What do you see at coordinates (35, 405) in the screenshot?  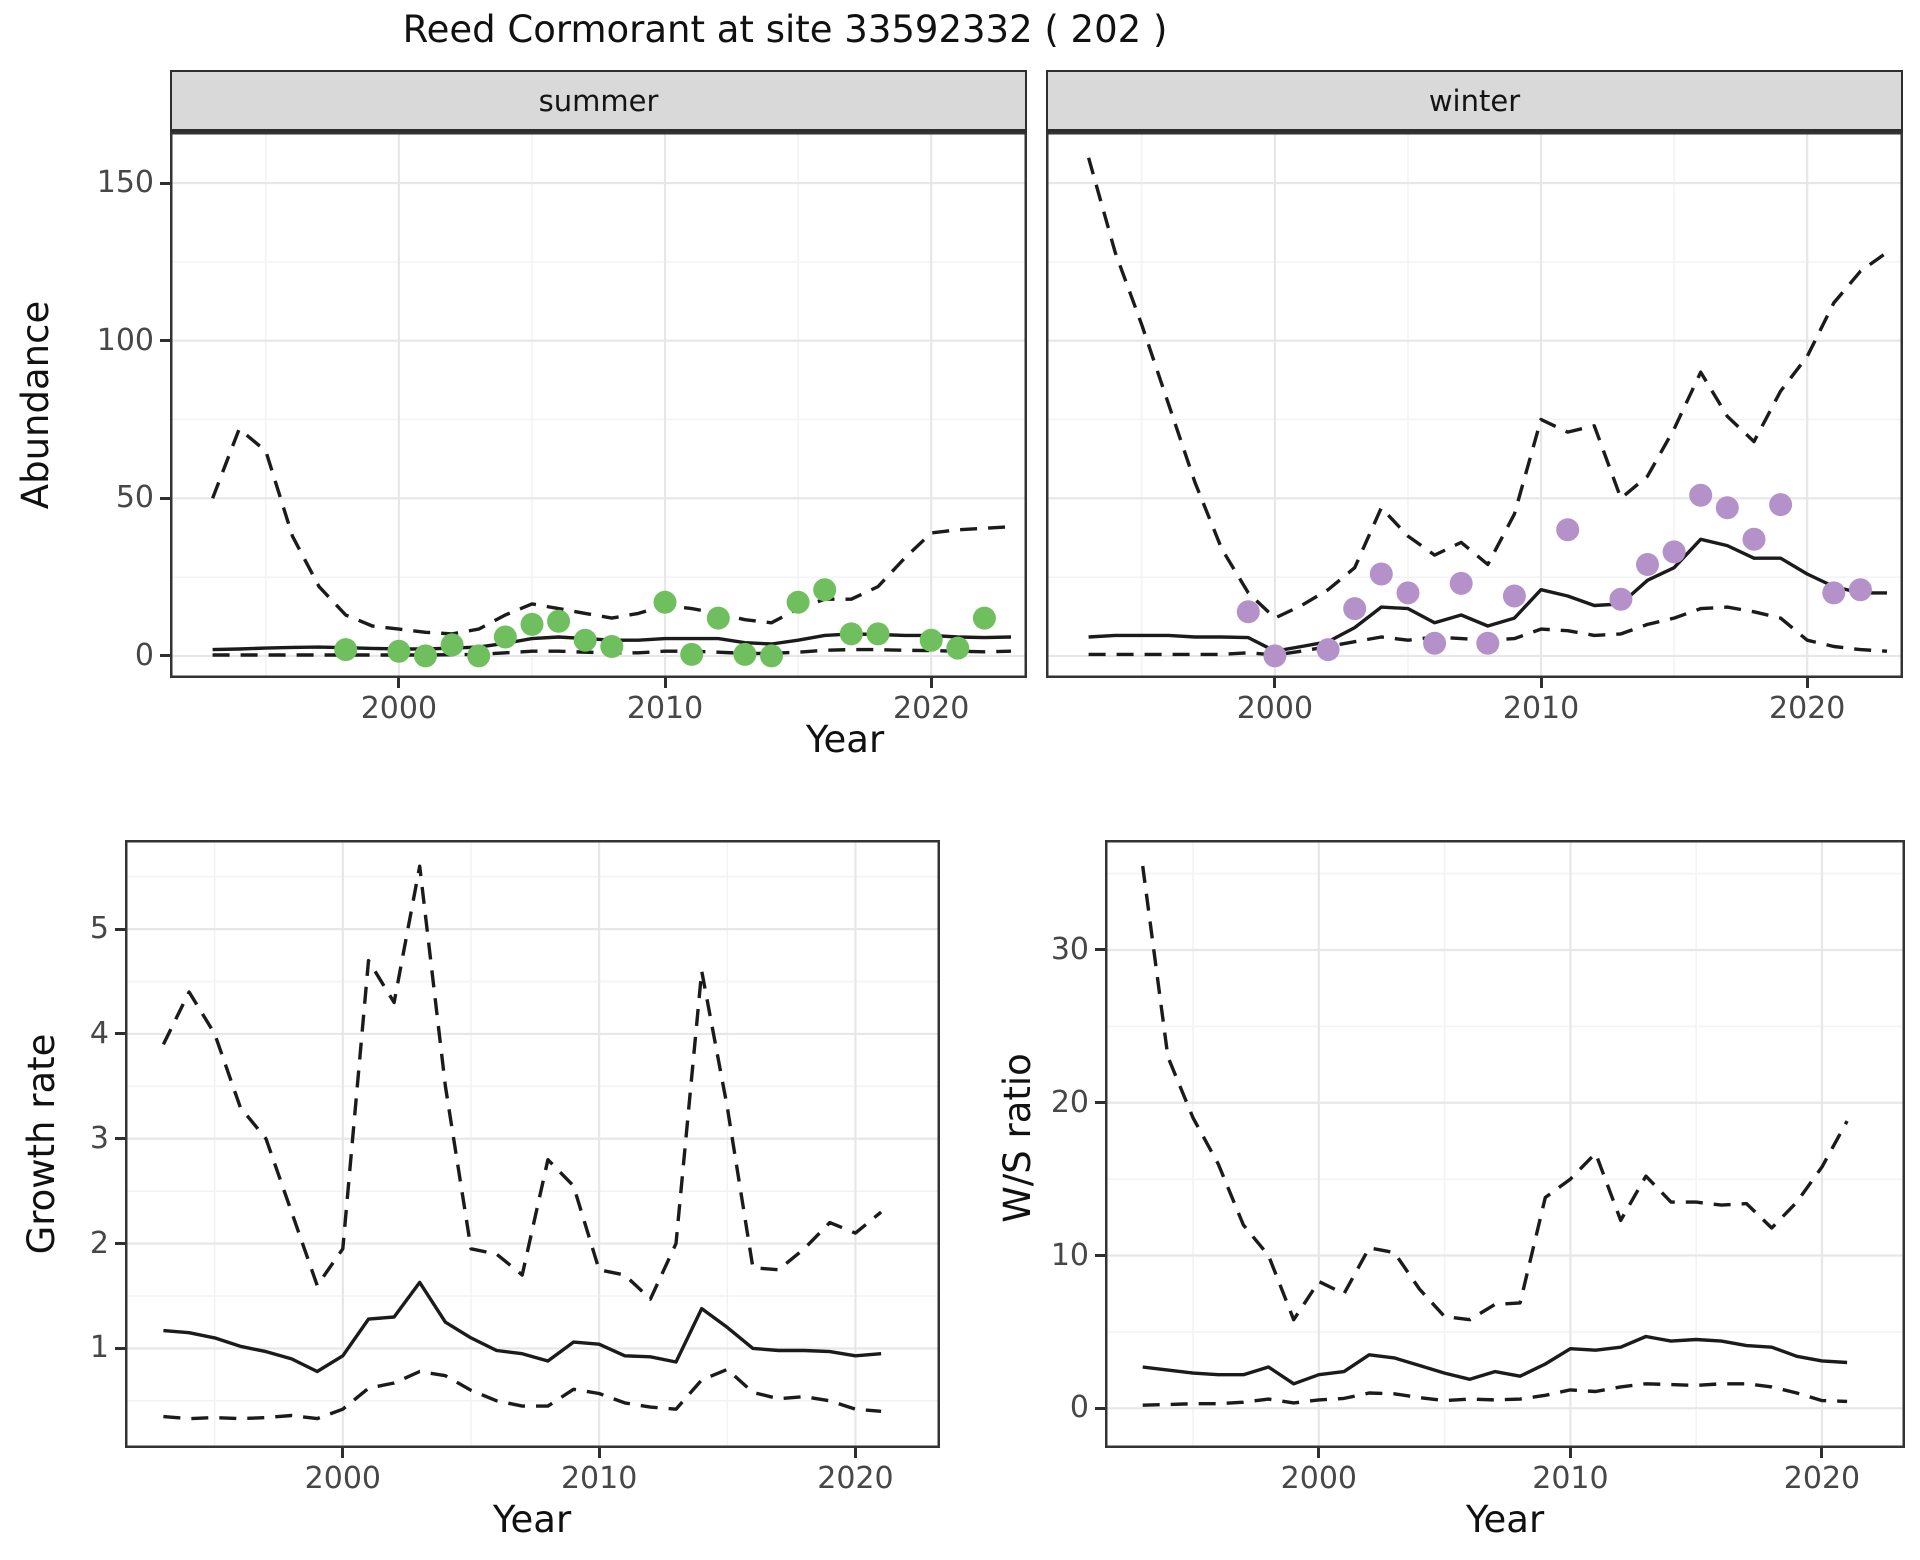 I see `y-axis-title-abundance: Abundance` at bounding box center [35, 405].